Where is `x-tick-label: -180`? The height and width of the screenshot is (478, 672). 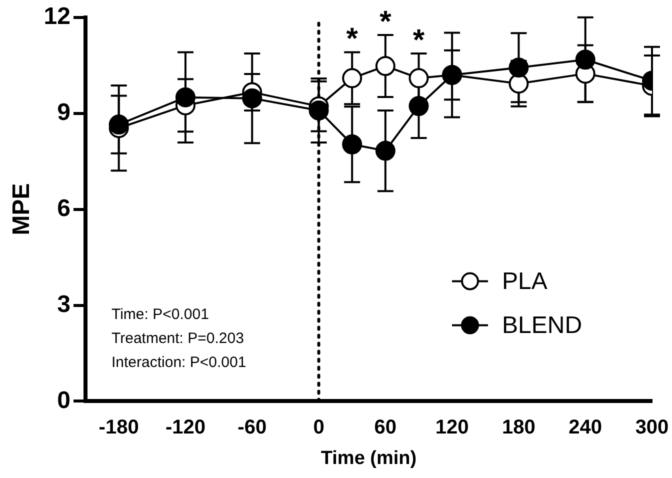 x-tick-label: -180 is located at coordinates (118, 427).